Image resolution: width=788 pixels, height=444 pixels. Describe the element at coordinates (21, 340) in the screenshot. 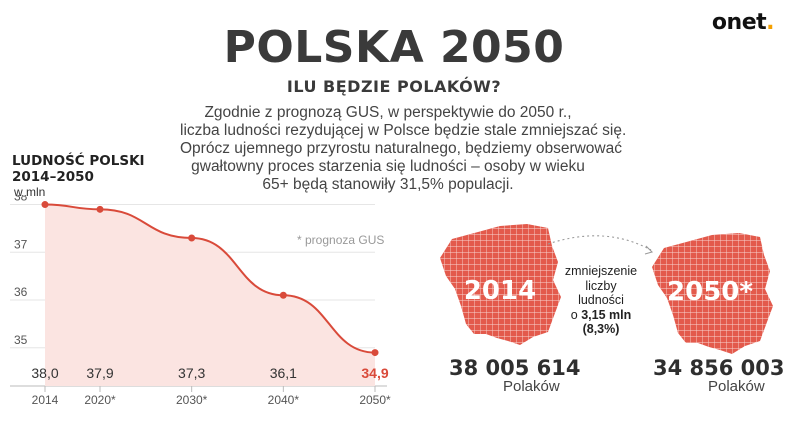

I see `y-tick-label: 35` at that location.